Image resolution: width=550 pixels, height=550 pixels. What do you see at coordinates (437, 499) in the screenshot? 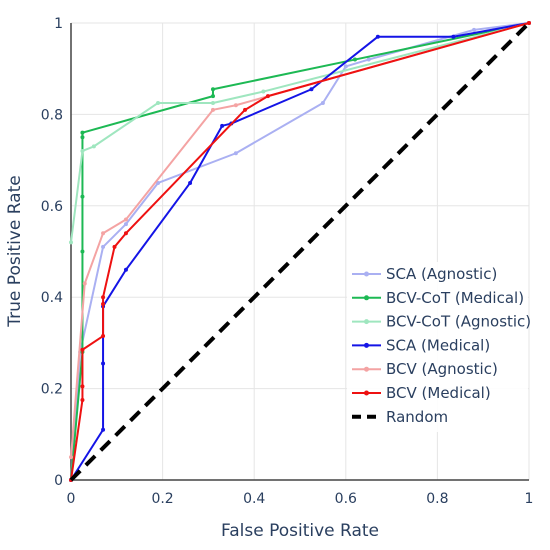
I see `x-tick-label: 0.8` at bounding box center [437, 499].